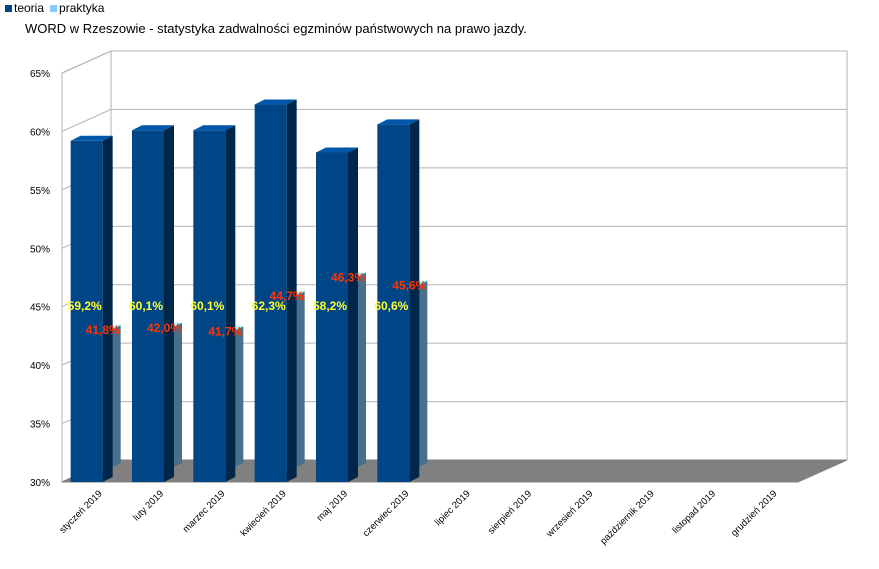  Describe the element at coordinates (694, 512) in the screenshot. I see `x-tick-label: listopad 2019` at that location.